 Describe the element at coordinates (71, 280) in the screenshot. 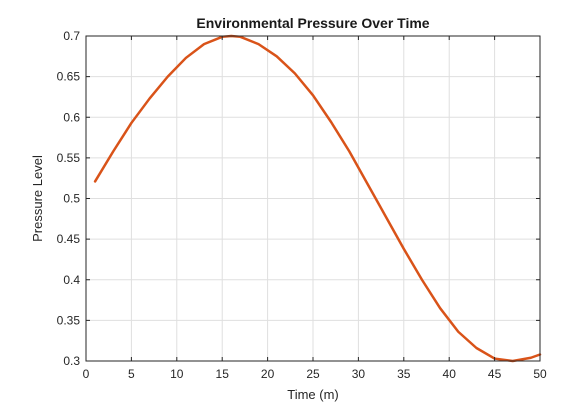

I see `y-tick-label: 0.4` at that location.